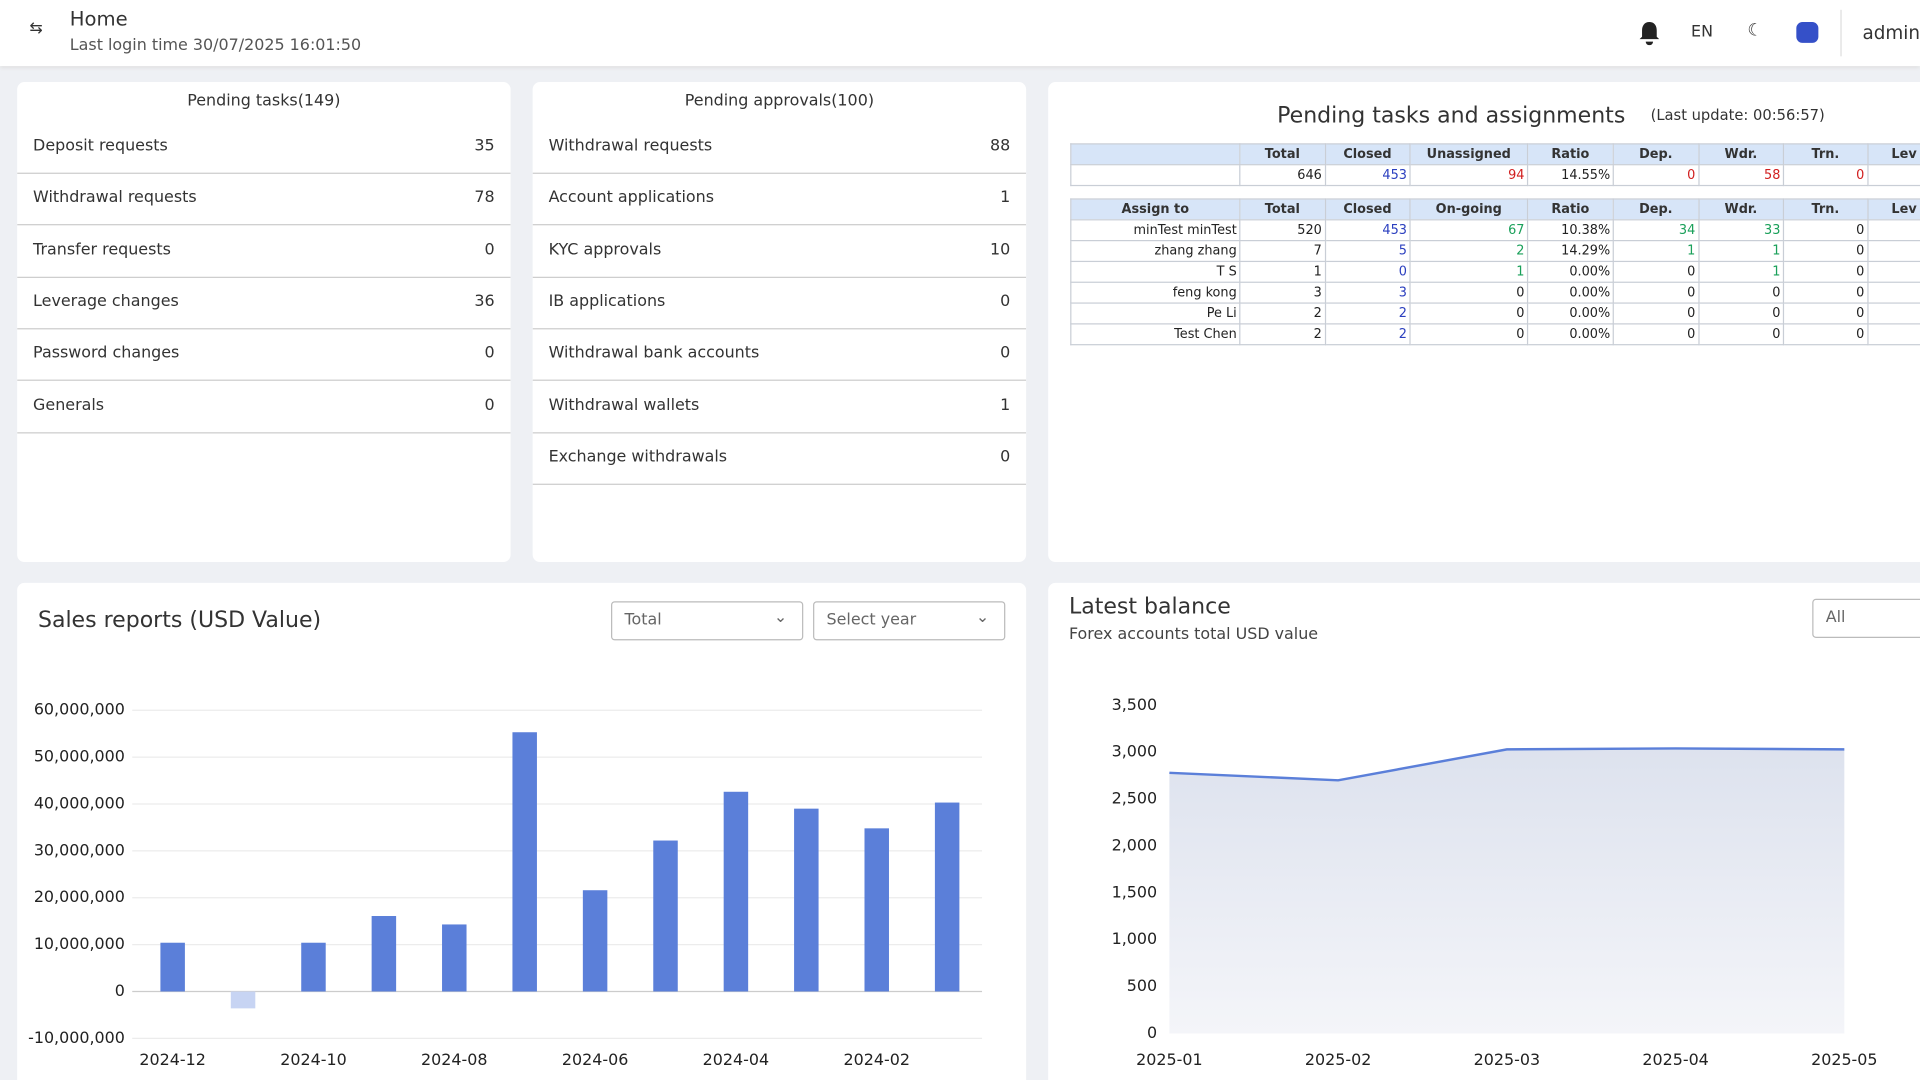  I want to click on cell: 5, so click(1367, 251).